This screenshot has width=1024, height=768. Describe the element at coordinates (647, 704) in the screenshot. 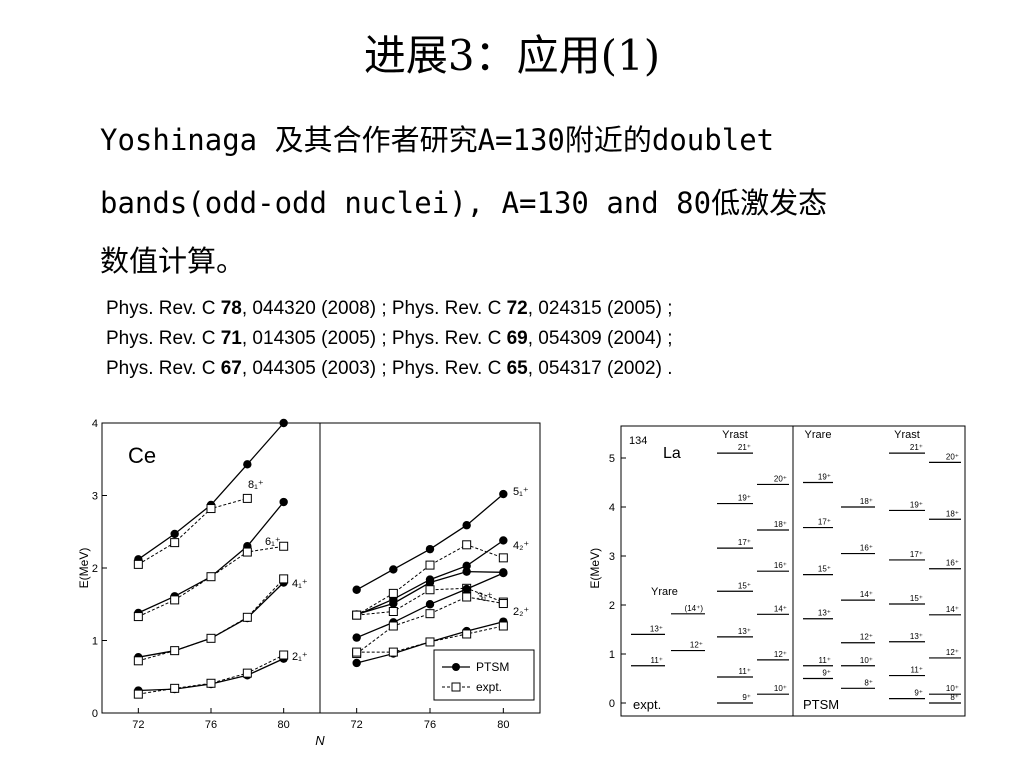

I see `section-label-expt: expt.` at that location.